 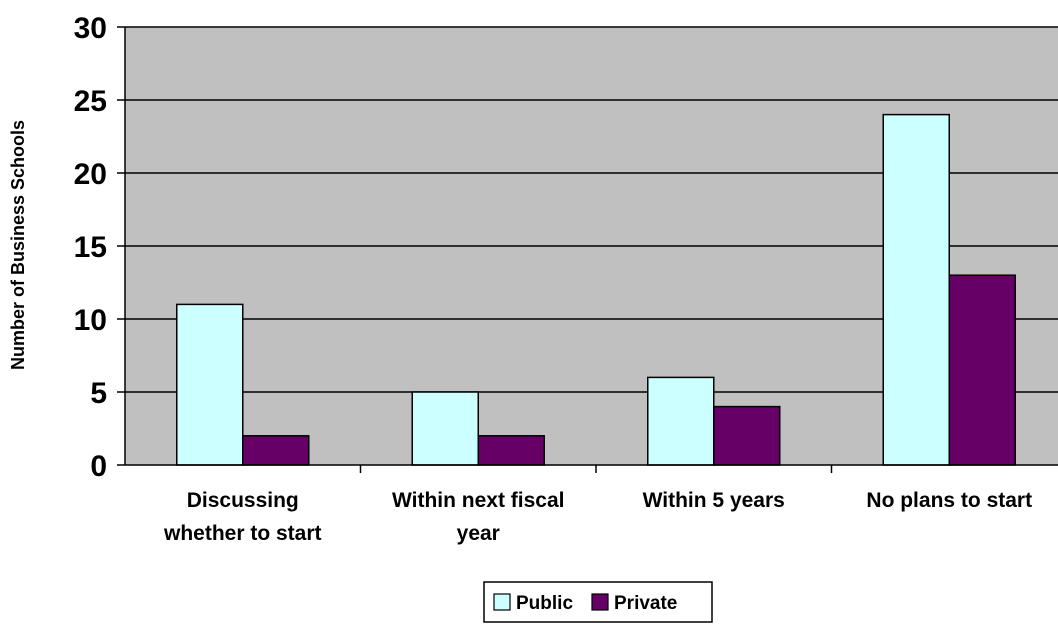 What do you see at coordinates (502, 602) in the screenshot?
I see `legend-swatch-public` at bounding box center [502, 602].